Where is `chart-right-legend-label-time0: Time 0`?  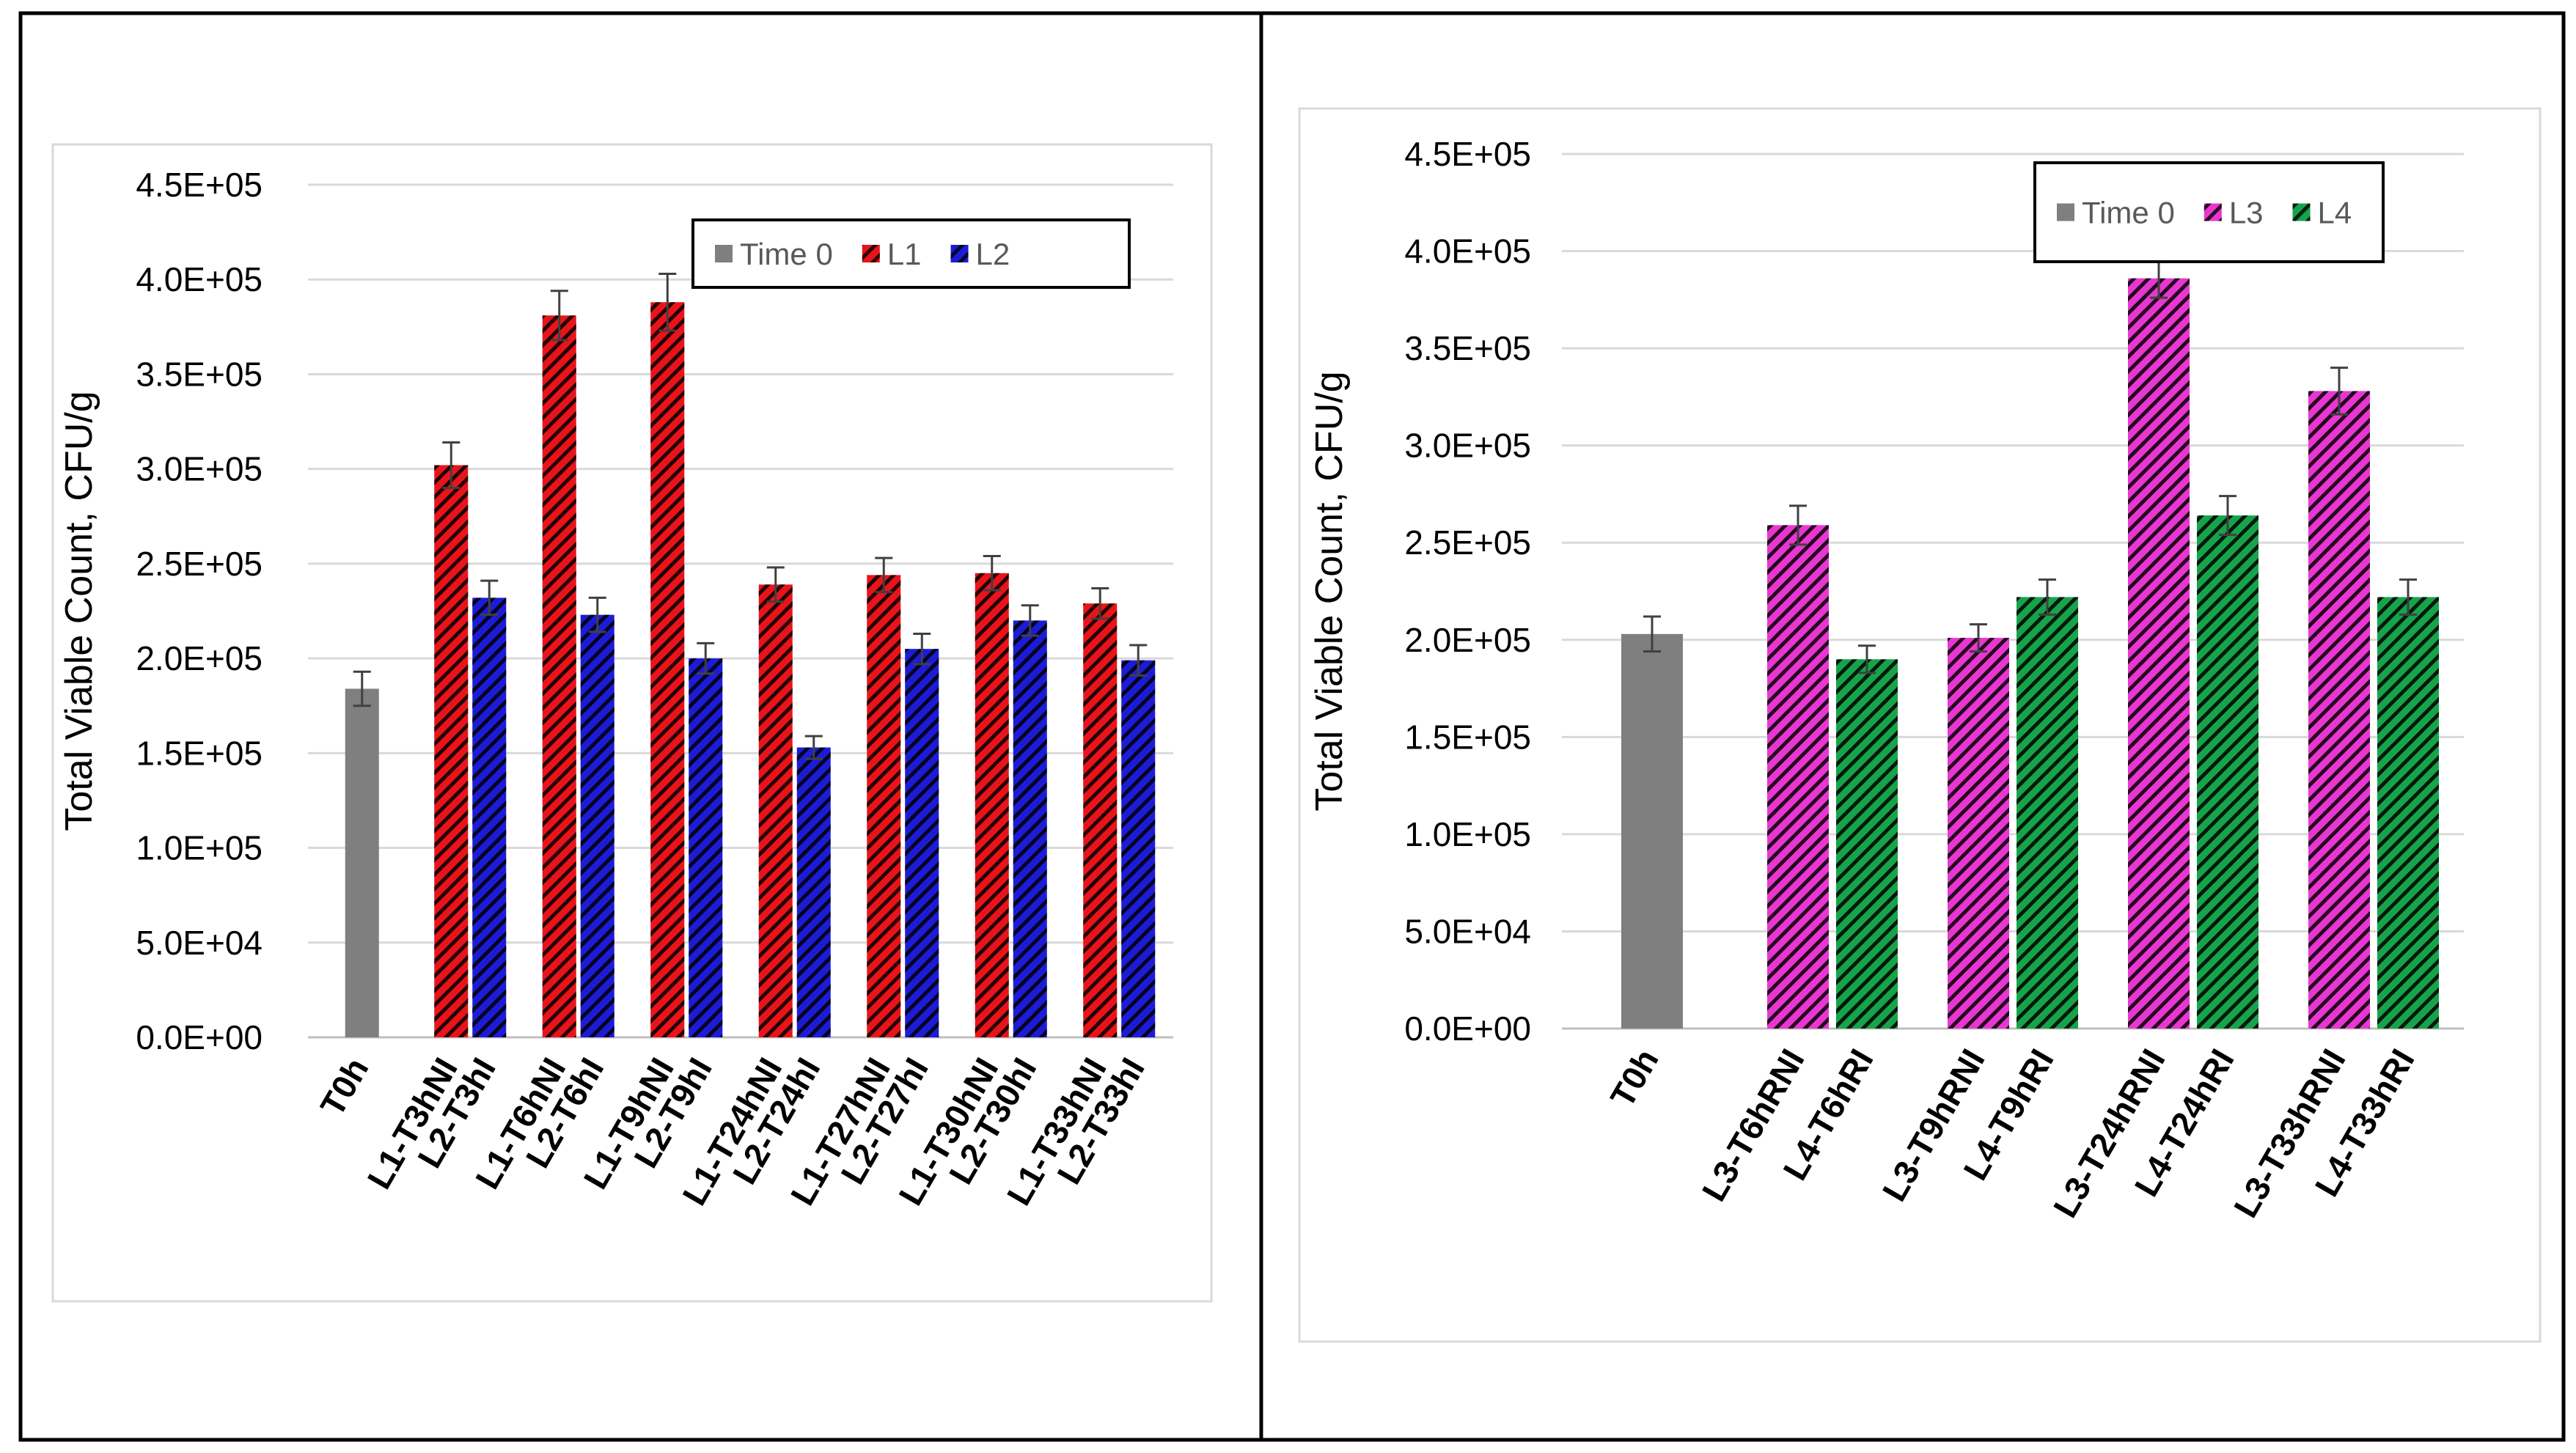
chart-right-legend-label-time0: Time 0 is located at coordinates (2129, 213).